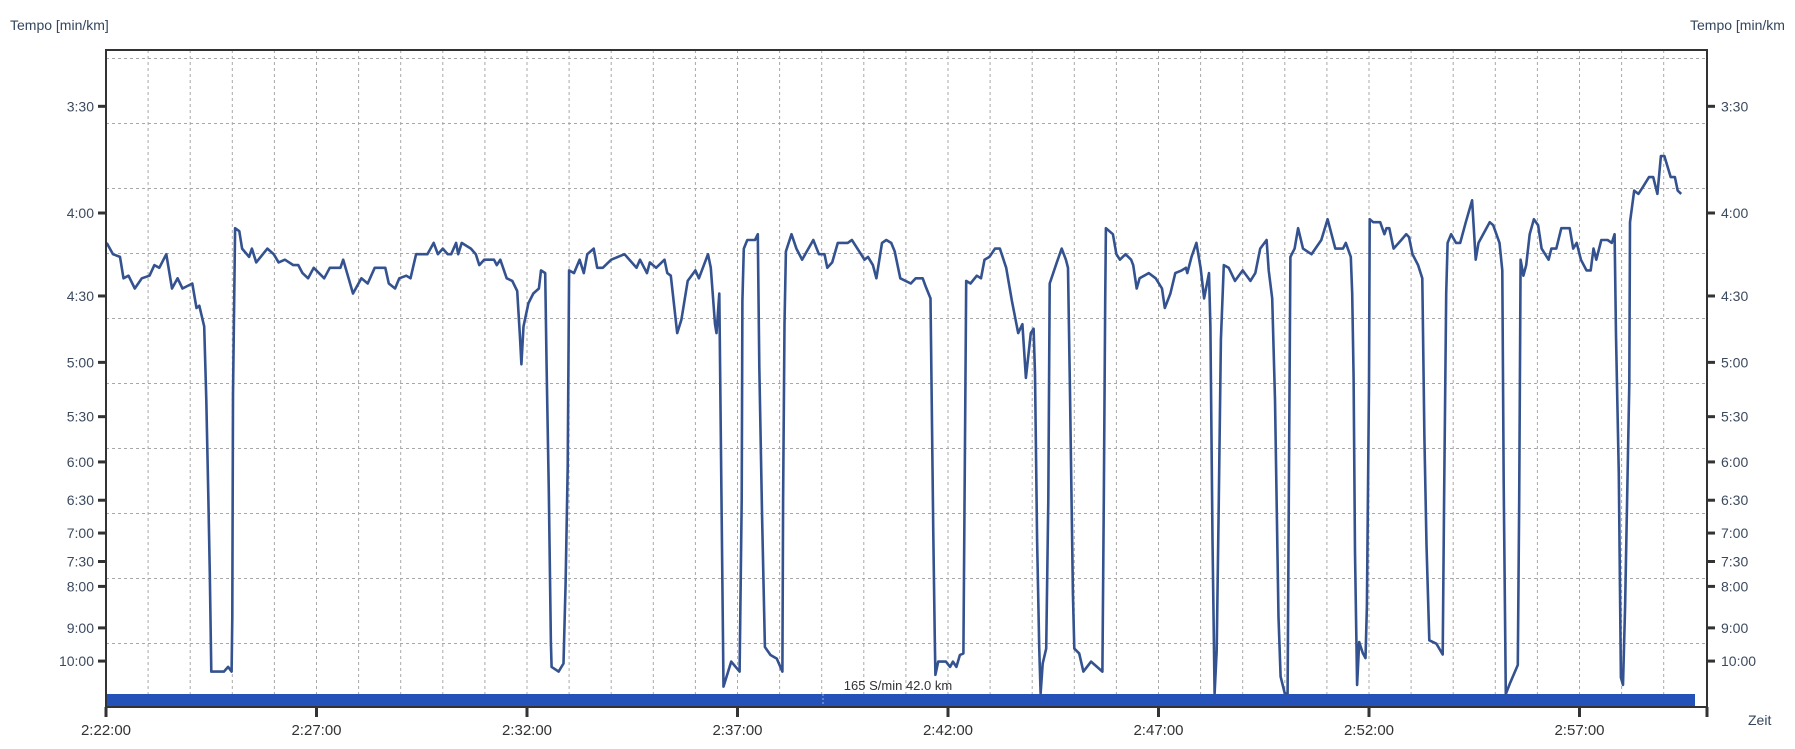  Describe the element at coordinates (1734, 213) in the screenshot. I see `y-tick-label-right: 4:00` at that location.